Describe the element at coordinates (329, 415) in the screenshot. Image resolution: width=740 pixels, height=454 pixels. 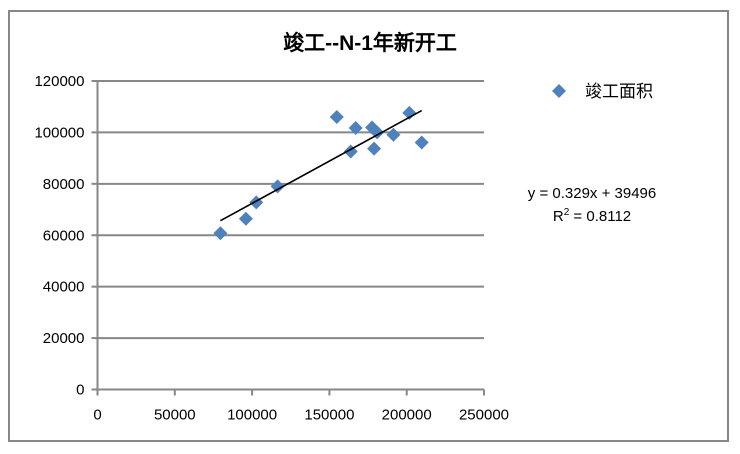
I see `x-tick-label: 150000` at that location.